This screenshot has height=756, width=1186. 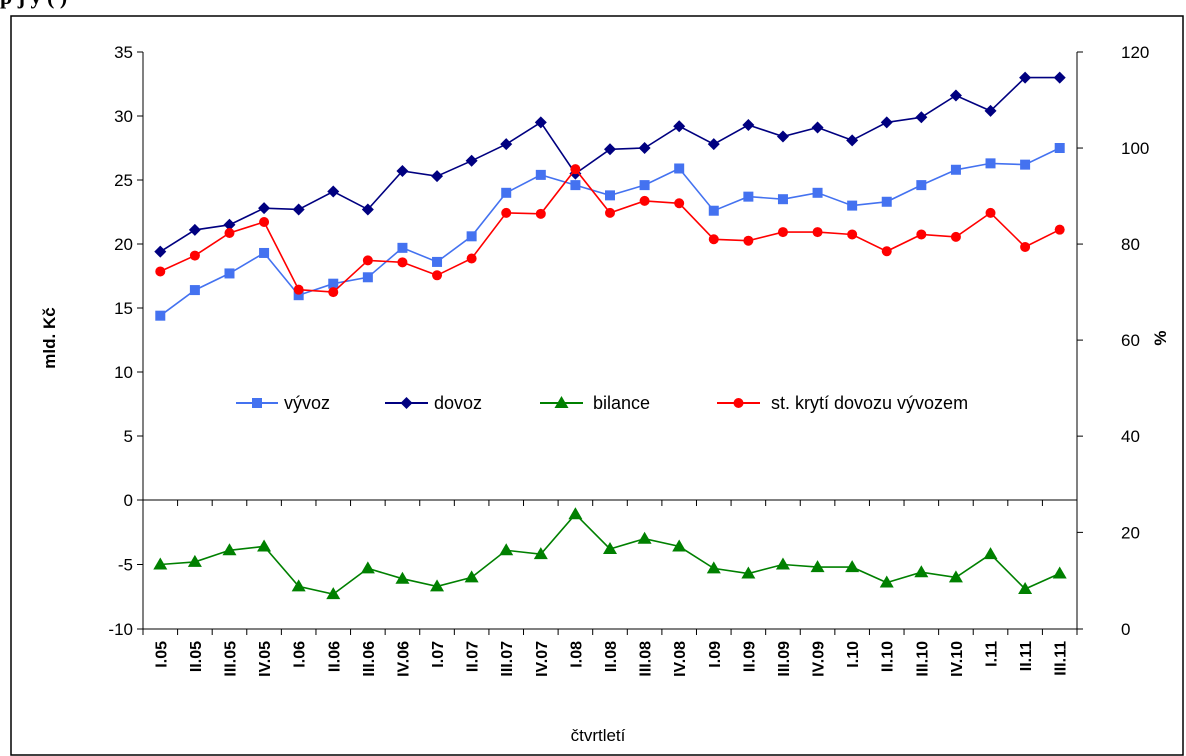 What do you see at coordinates (1061, 658) in the screenshot?
I see `x-tick-label: III.11` at bounding box center [1061, 658].